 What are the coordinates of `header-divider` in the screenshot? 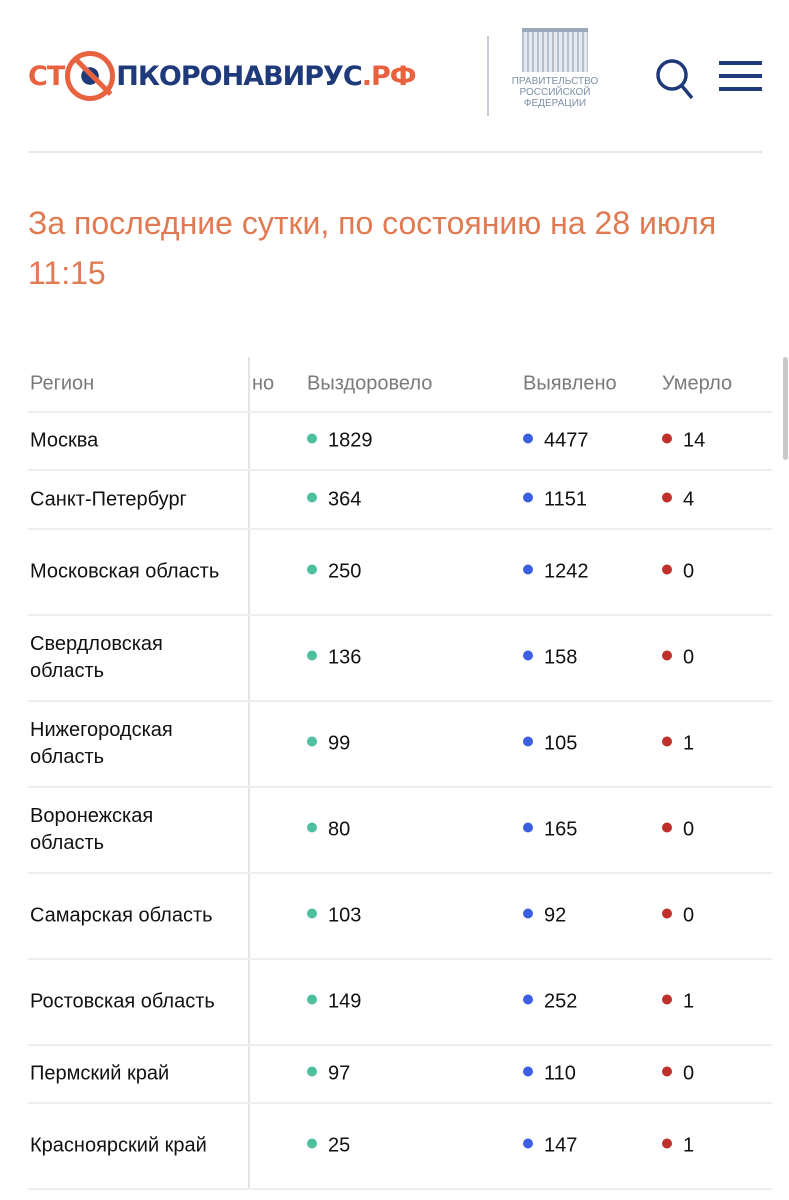 It's located at (488, 76).